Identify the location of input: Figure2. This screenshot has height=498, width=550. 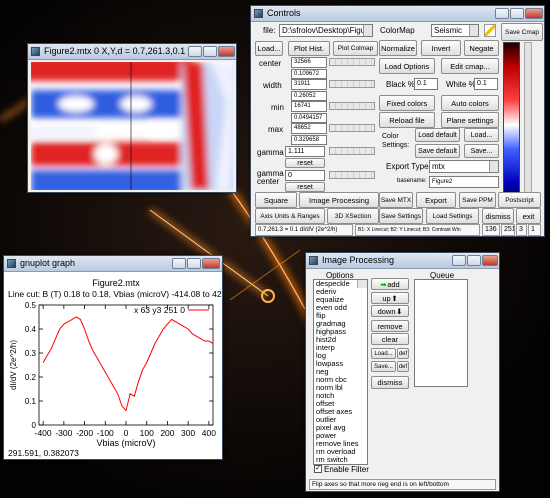
(464, 182).